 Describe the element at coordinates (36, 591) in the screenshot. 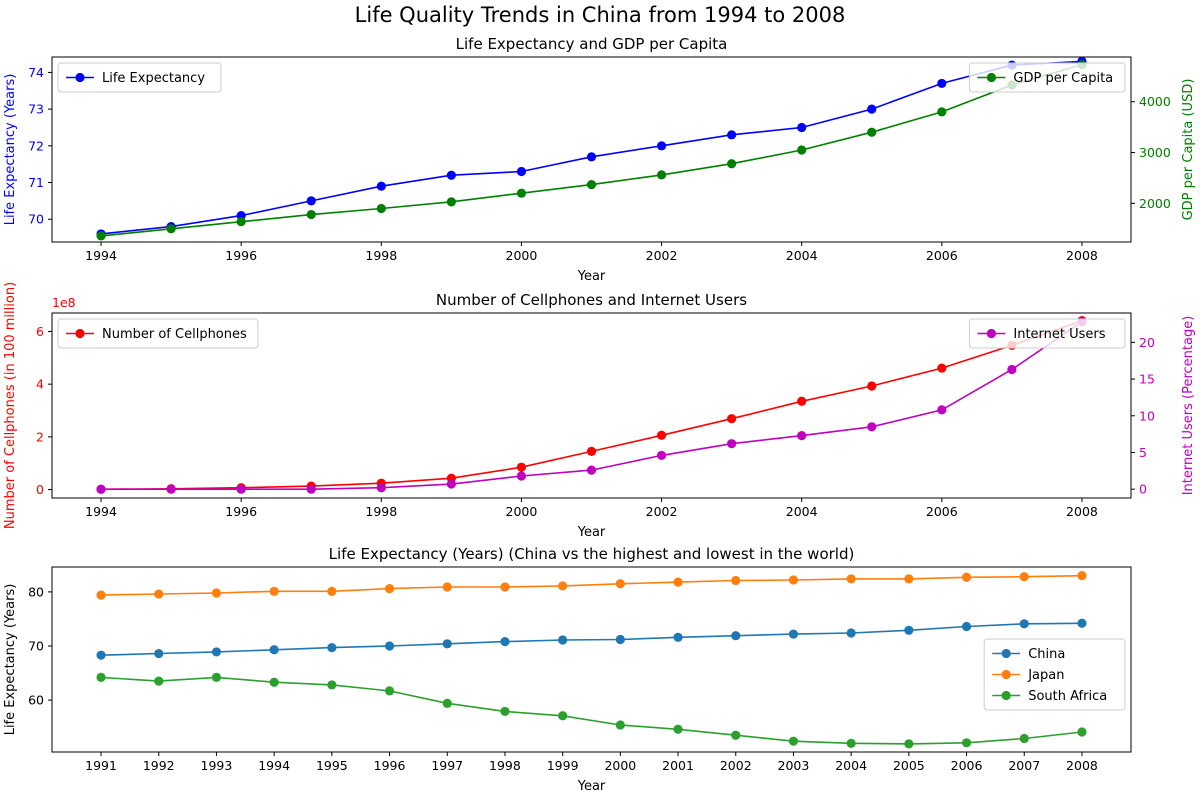

I see `y-tick-label-left: 80` at that location.